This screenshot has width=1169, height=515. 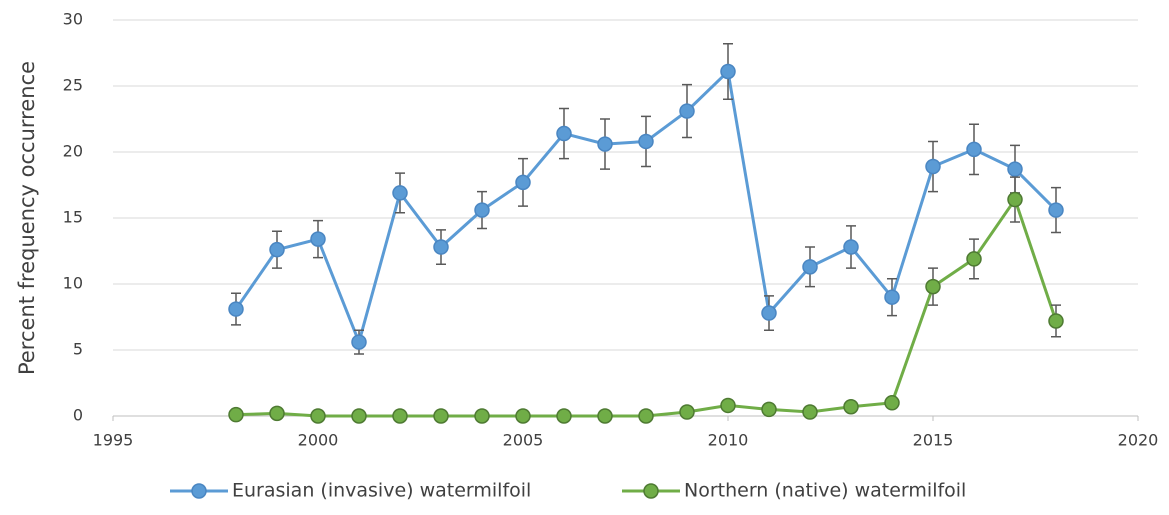 What do you see at coordinates (78, 349) in the screenshot?
I see `y-tick-label: 5` at bounding box center [78, 349].